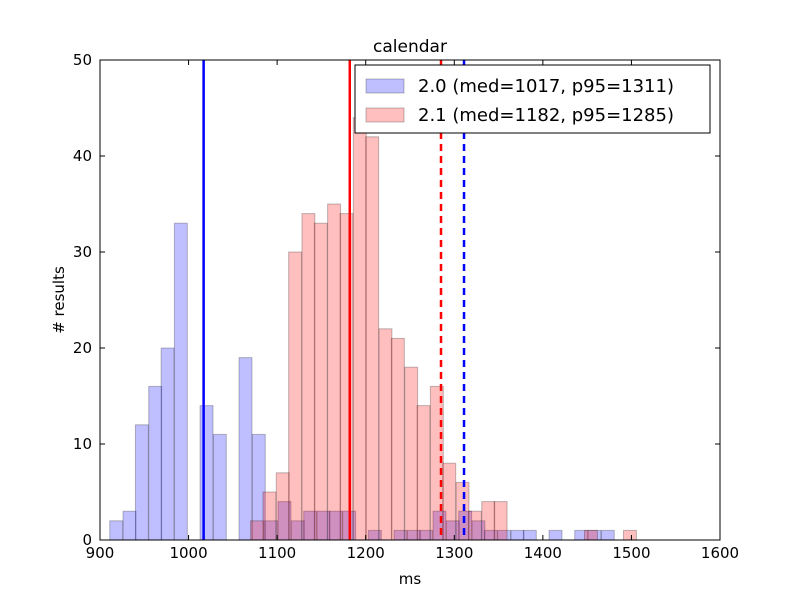 Image resolution: width=800 pixels, height=600 pixels. What do you see at coordinates (366, 553) in the screenshot?
I see `x-tick-label: 1200` at bounding box center [366, 553].